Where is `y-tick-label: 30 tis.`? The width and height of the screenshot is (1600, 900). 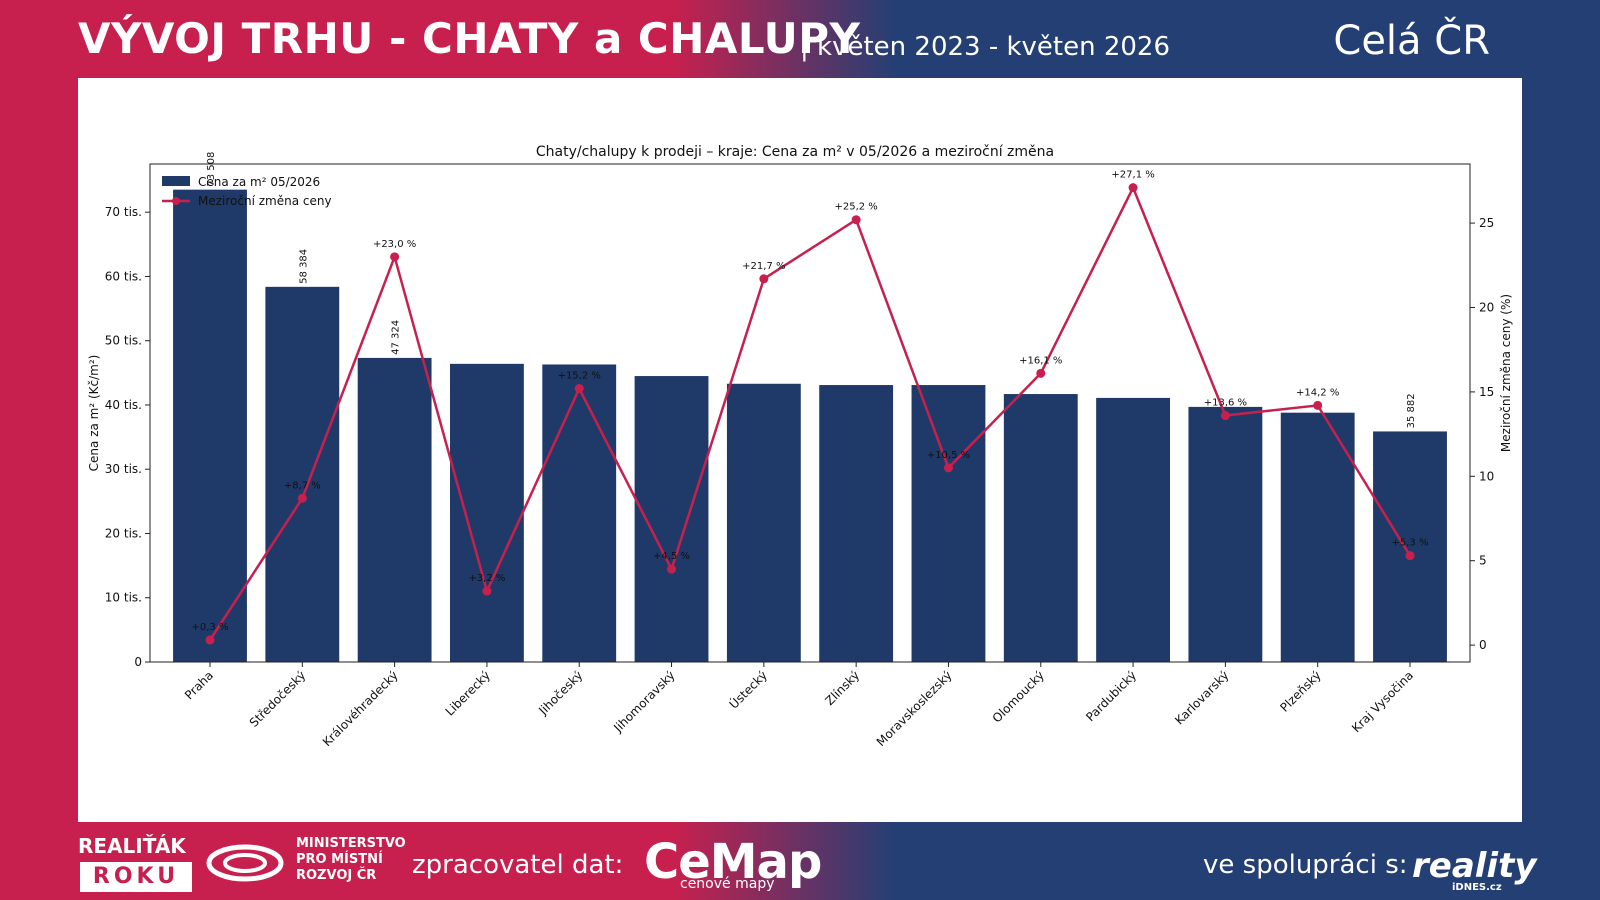 y-tick-label: 30 tis. is located at coordinates (123, 469).